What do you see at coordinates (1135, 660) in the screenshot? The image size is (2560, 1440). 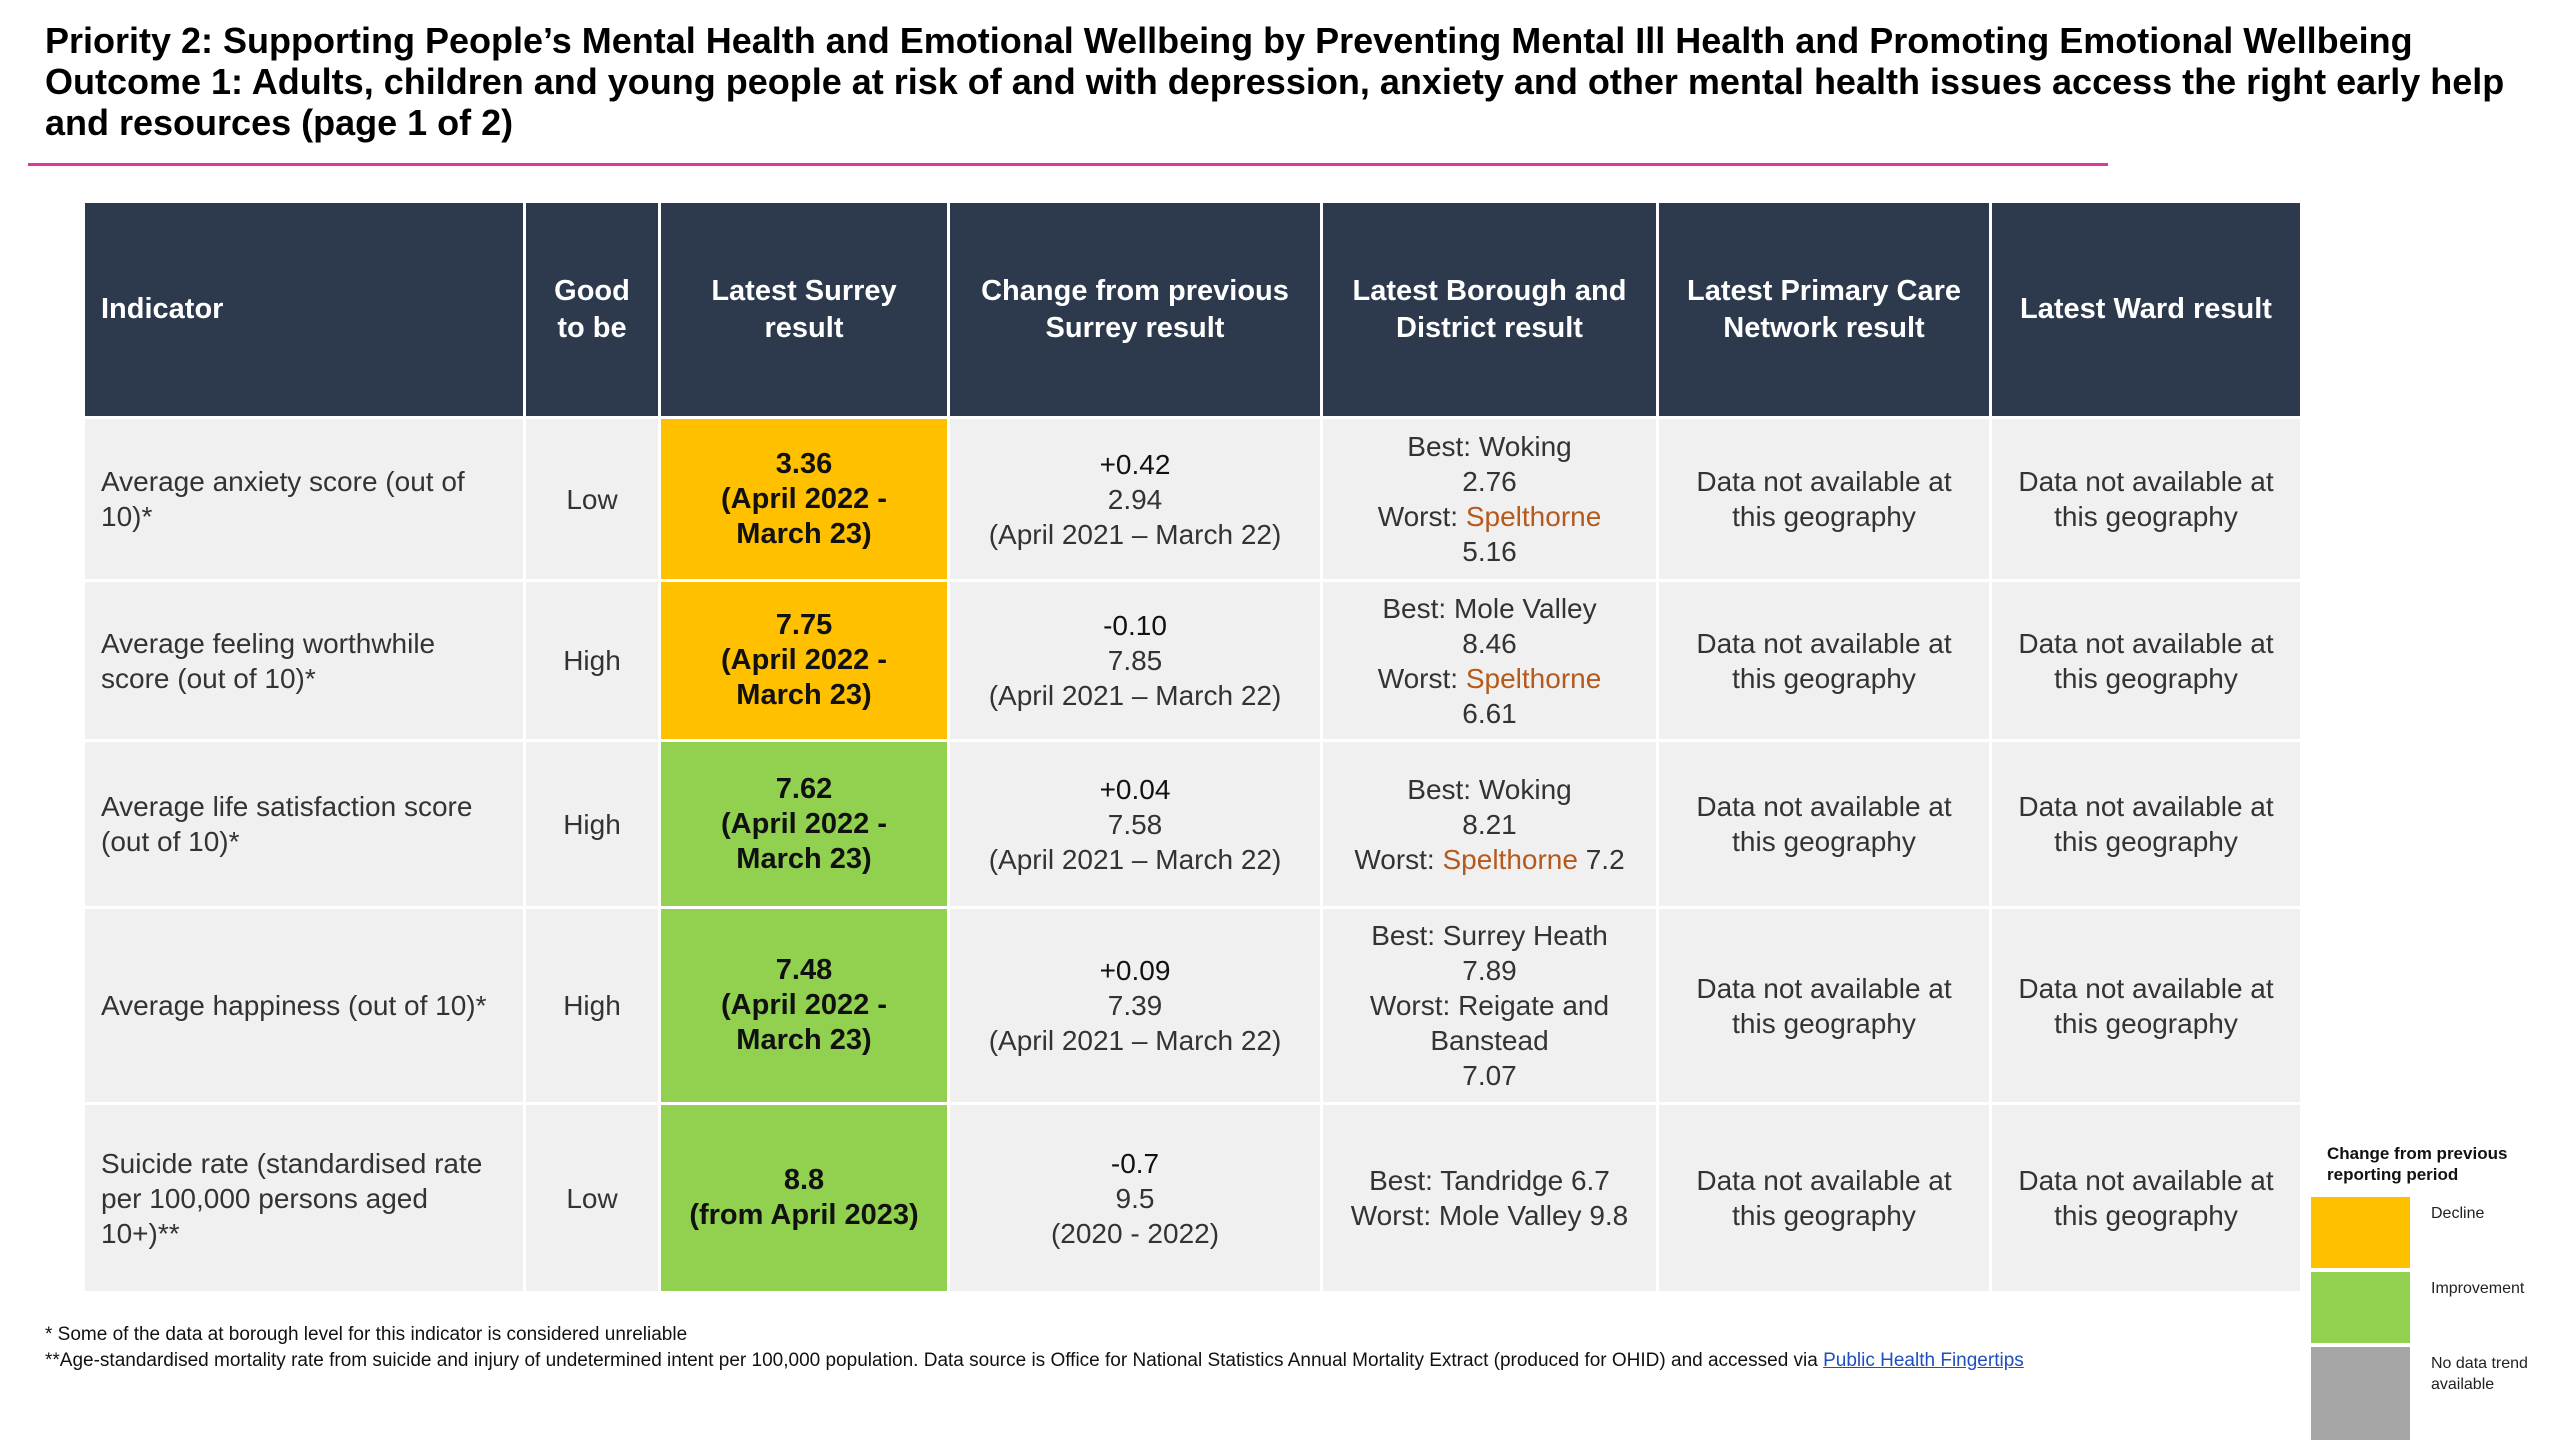 I see `previous-value: 7.85` at bounding box center [1135, 660].